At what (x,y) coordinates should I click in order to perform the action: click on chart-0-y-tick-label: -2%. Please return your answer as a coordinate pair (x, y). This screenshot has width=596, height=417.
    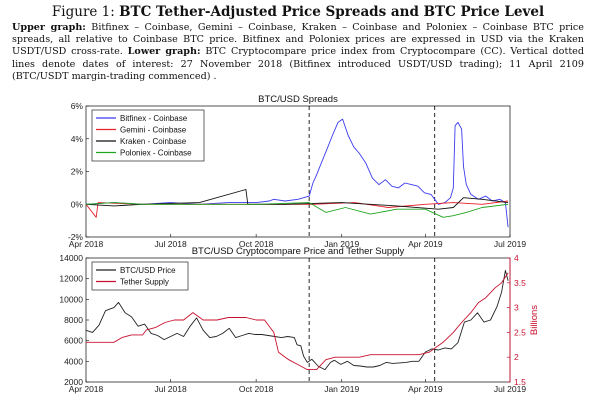
    Looking at the image, I should click on (76, 237).